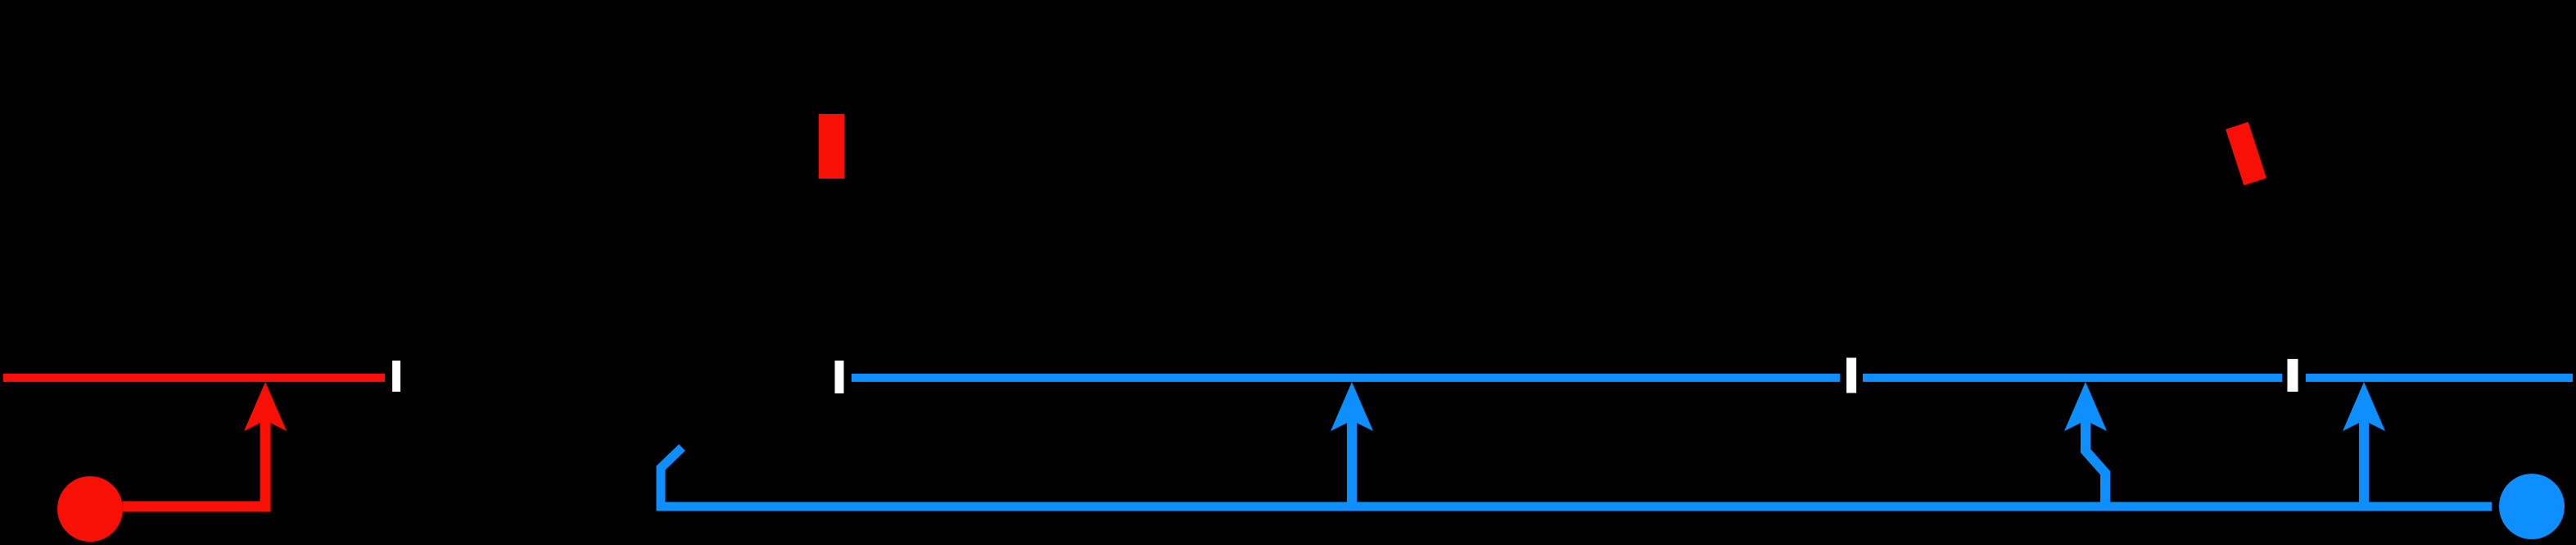 Image resolution: width=2576 pixels, height=545 pixels. What do you see at coordinates (2532, 506) in the screenshot?
I see `blue-sink-node` at bounding box center [2532, 506].